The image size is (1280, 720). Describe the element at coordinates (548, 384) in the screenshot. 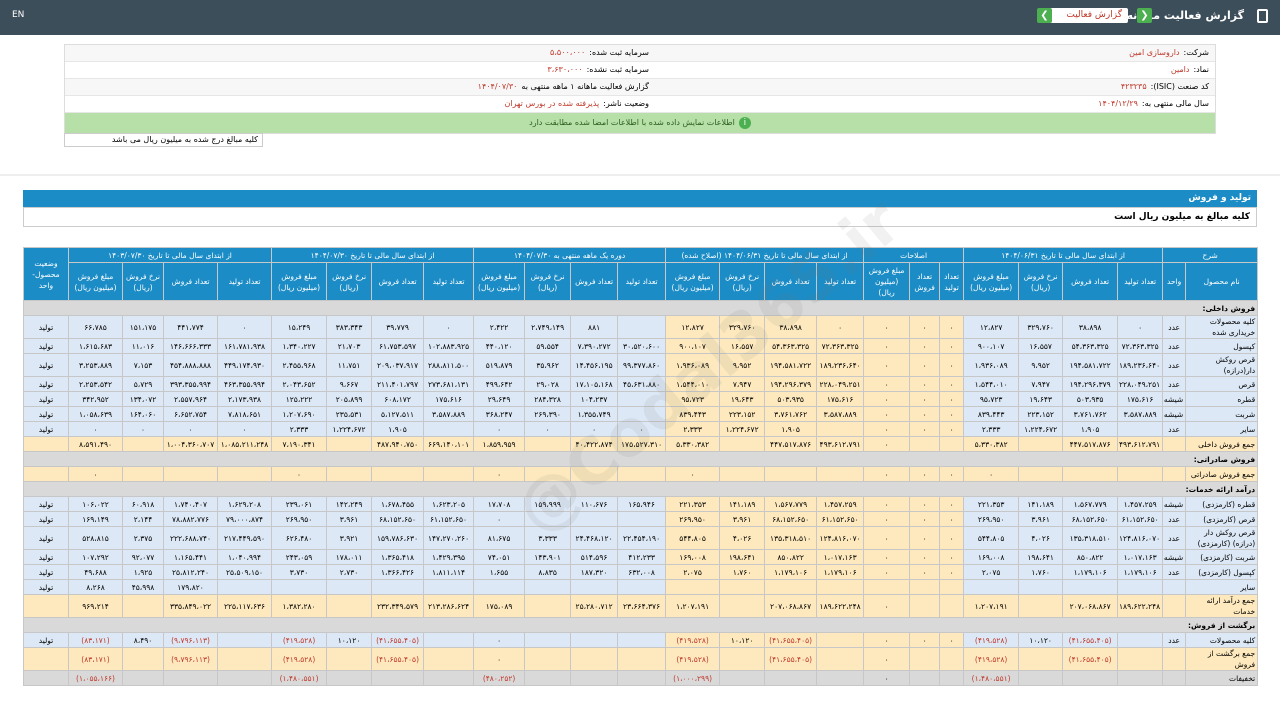

I see `table-cell: ۲۹،۰۲۸` at that location.